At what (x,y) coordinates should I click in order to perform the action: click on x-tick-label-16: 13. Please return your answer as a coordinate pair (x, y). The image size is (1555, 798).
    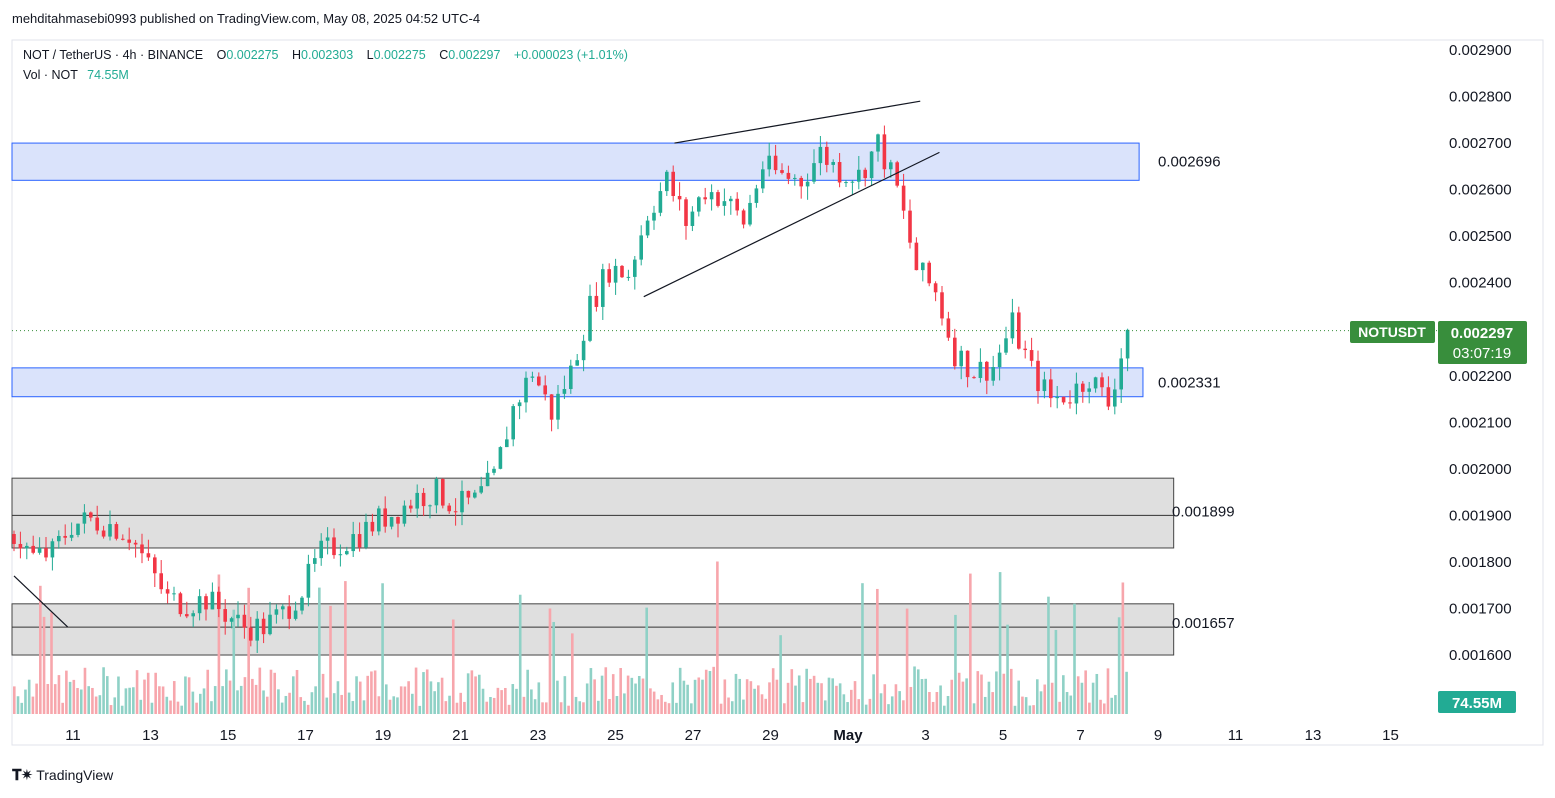
    Looking at the image, I should click on (1313, 735).